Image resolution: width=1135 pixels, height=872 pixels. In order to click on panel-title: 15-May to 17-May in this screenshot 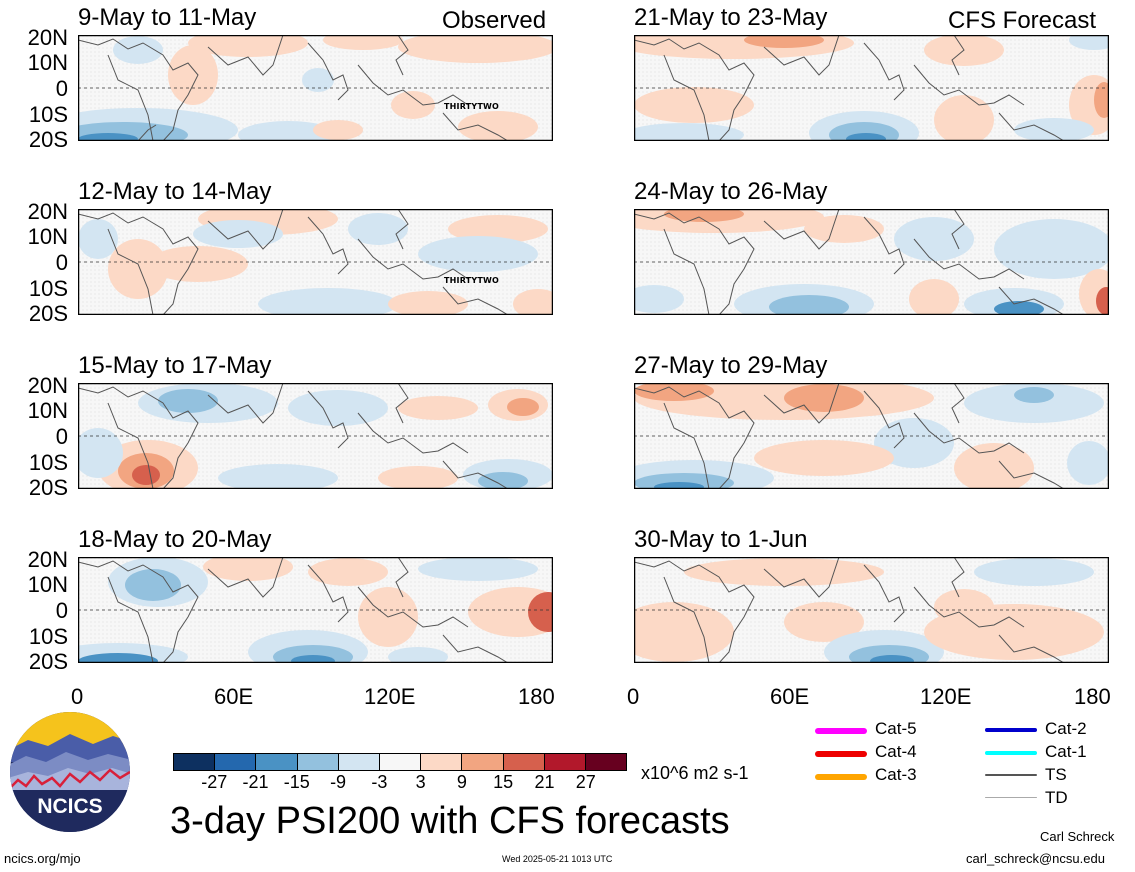, I will do `click(175, 365)`.